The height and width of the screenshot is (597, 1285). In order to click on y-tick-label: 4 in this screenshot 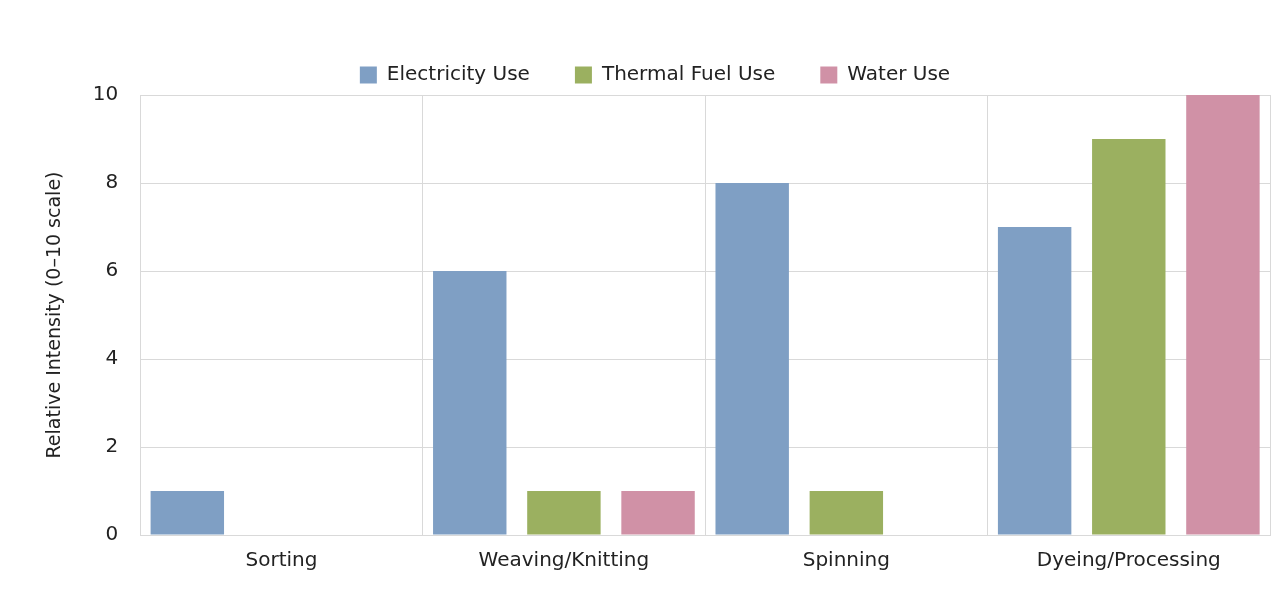, I will do `click(112, 357)`.